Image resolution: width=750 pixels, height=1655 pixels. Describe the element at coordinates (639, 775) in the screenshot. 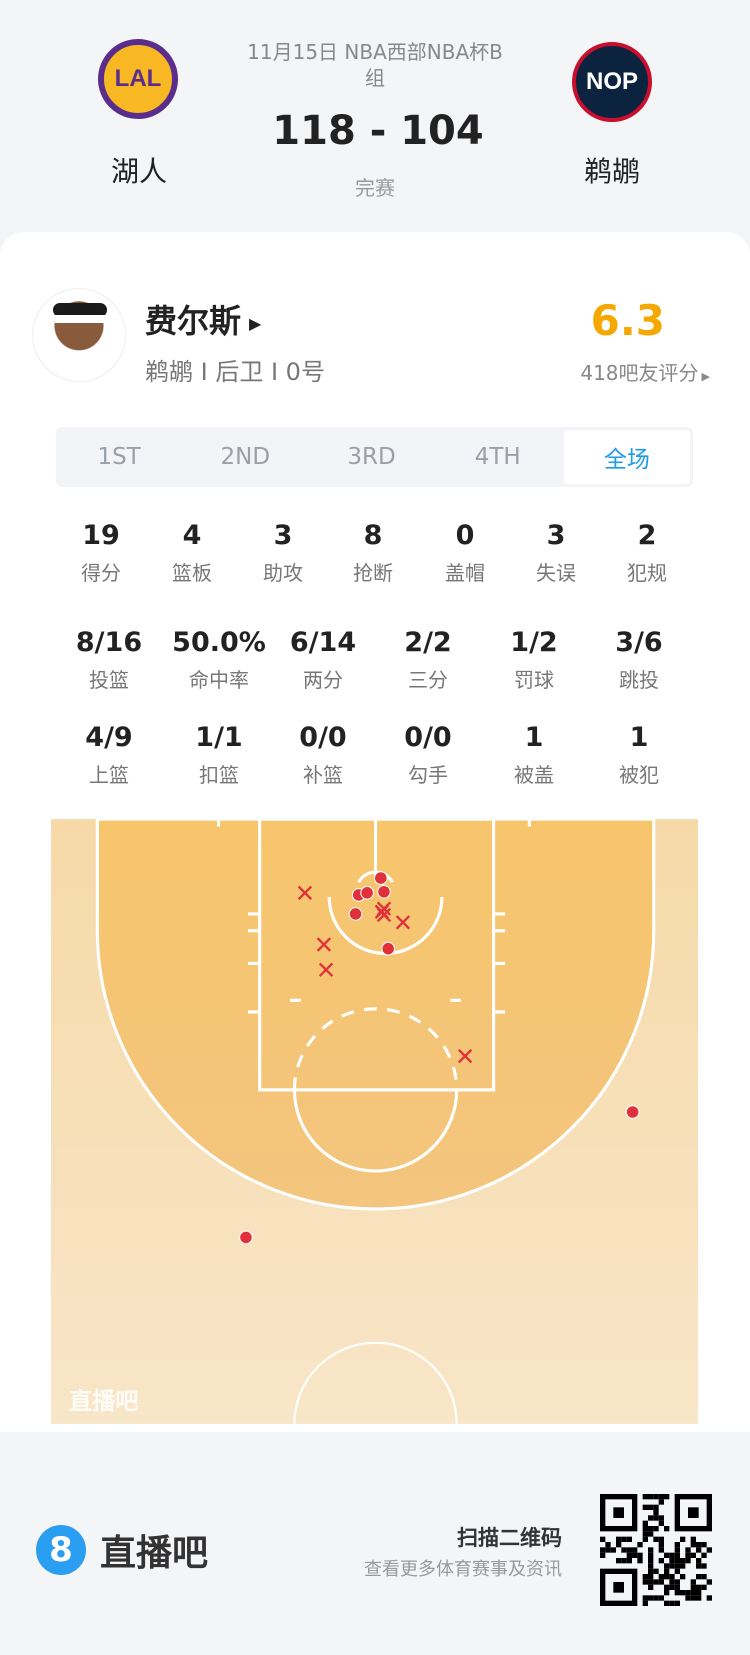

I see `stat-label: 被犯` at that location.